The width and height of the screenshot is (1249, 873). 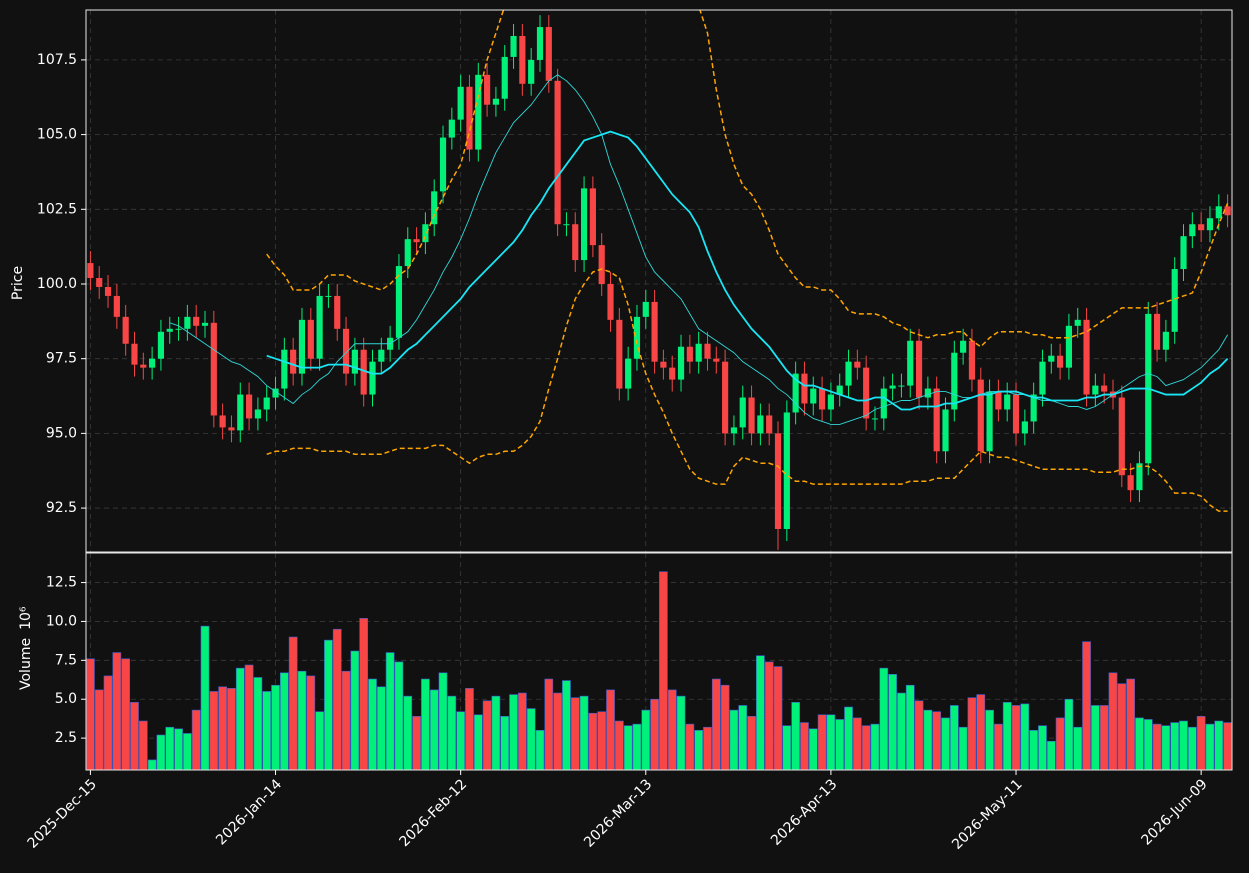 What do you see at coordinates (61, 508) in the screenshot?
I see `y-tick-label: 92.5` at bounding box center [61, 508].